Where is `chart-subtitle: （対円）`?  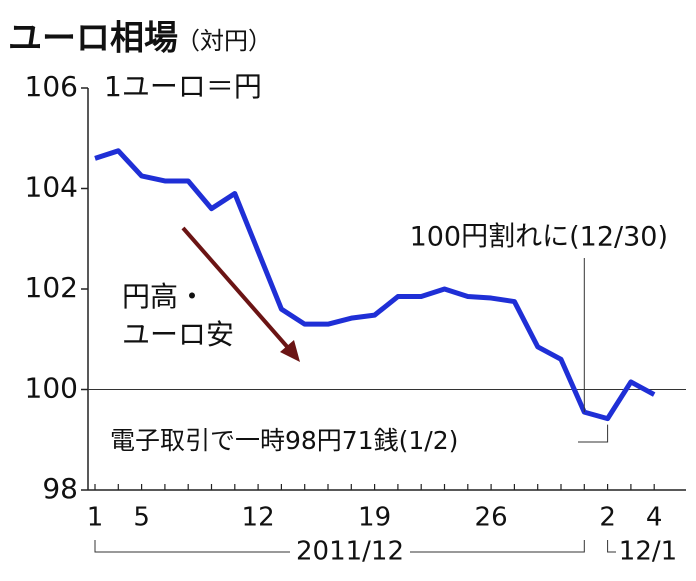 chart-subtitle: （対円） is located at coordinates (224, 41).